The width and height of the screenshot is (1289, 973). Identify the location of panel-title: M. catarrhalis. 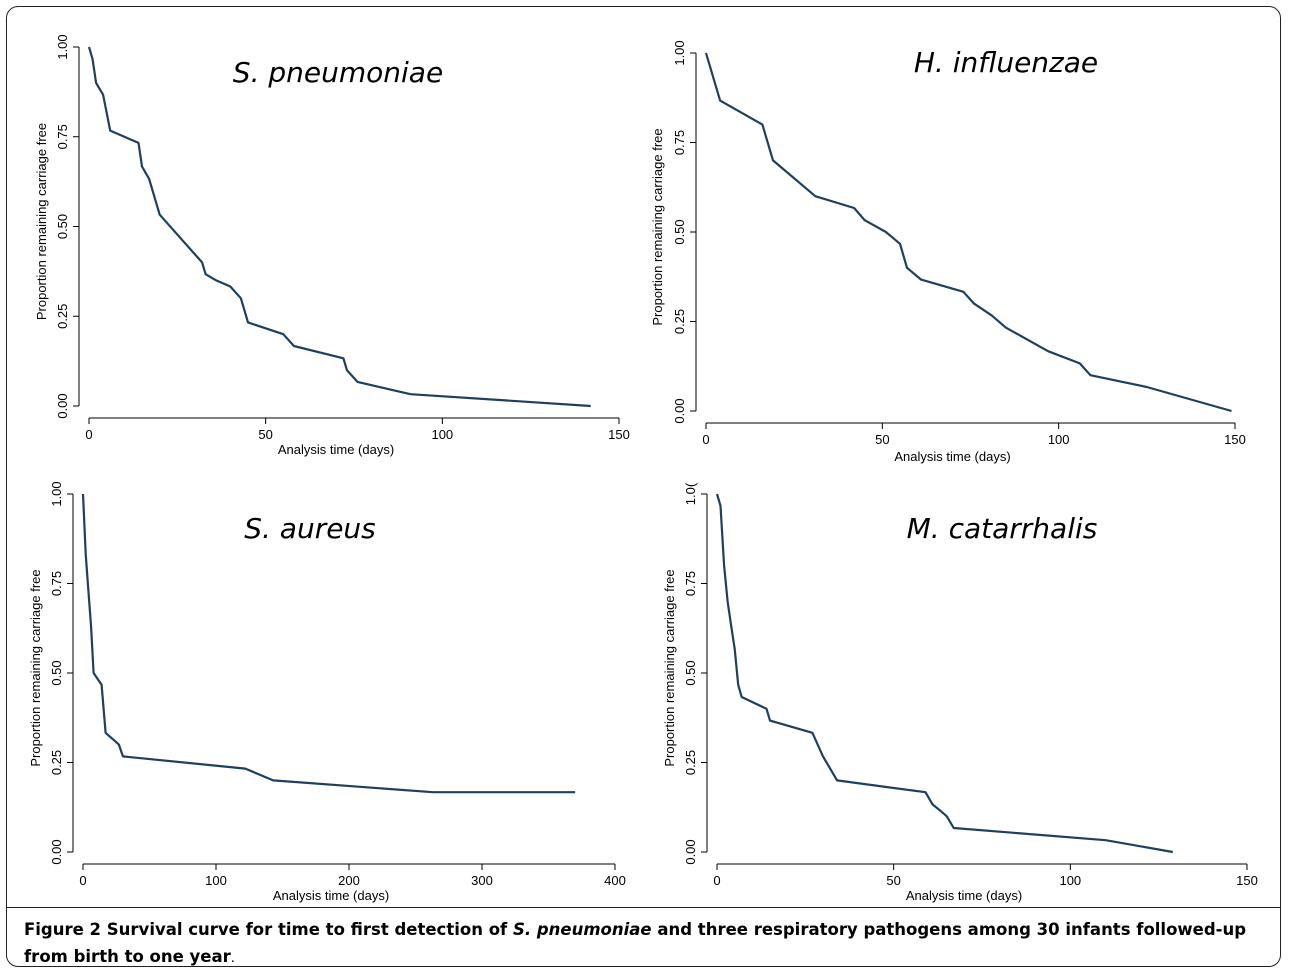
(1002, 528).